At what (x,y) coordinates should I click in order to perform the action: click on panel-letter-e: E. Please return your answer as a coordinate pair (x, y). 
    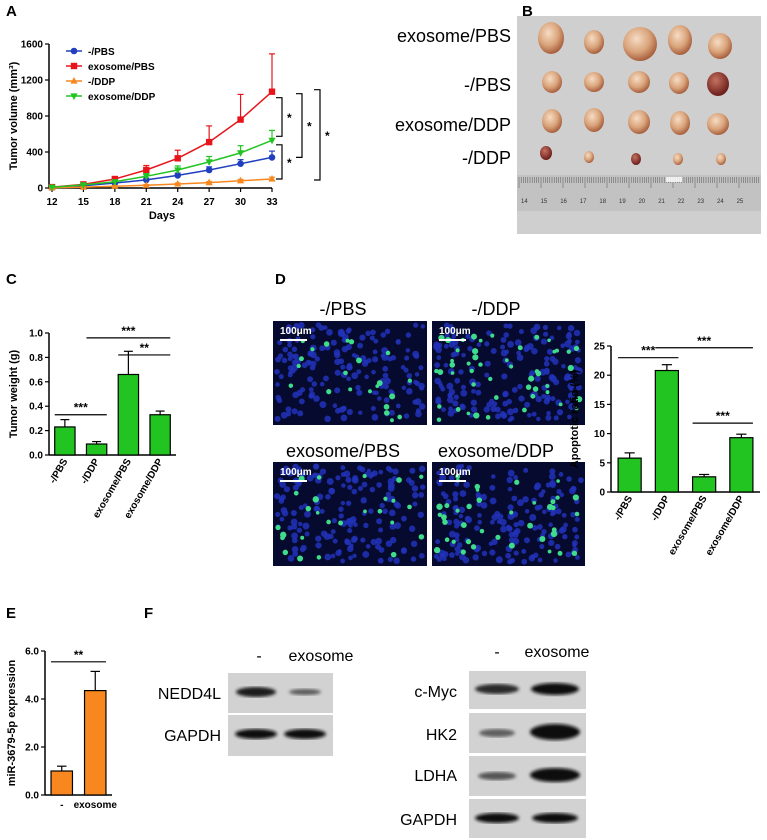
    Looking at the image, I should click on (11, 613).